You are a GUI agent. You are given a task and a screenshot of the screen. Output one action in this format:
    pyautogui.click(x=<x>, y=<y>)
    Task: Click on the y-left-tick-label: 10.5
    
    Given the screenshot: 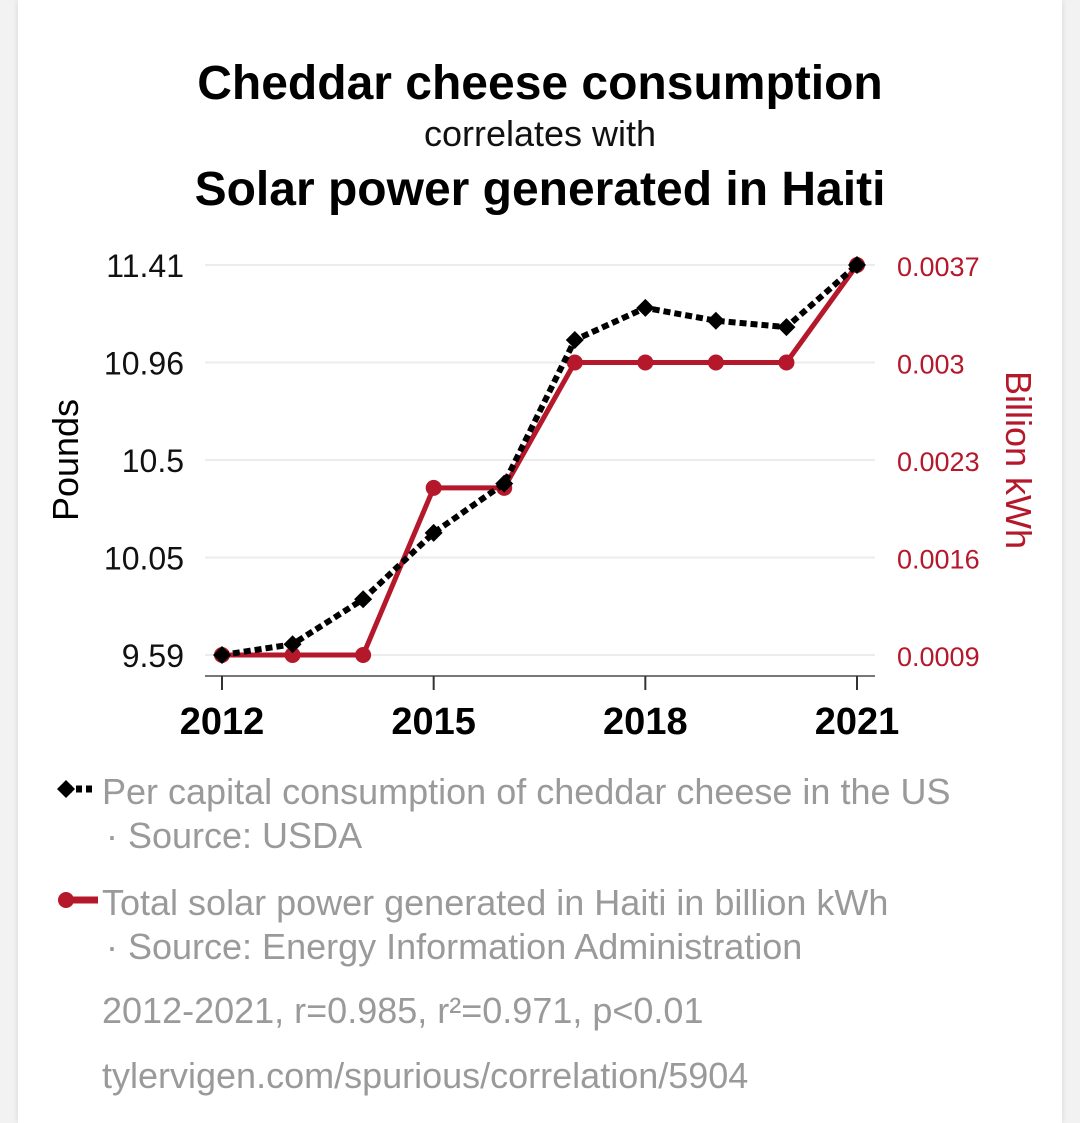 What is the action you would take?
    pyautogui.click(x=153, y=461)
    